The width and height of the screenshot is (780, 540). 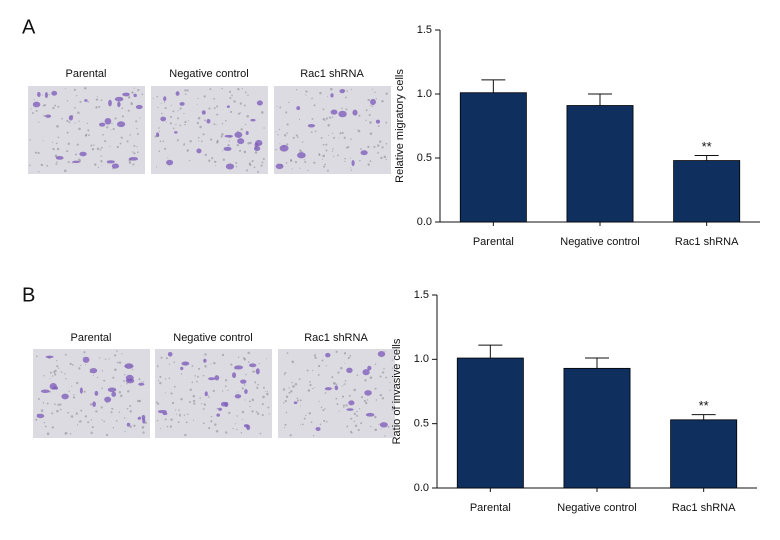 I want to click on bar, so click(x=704, y=454).